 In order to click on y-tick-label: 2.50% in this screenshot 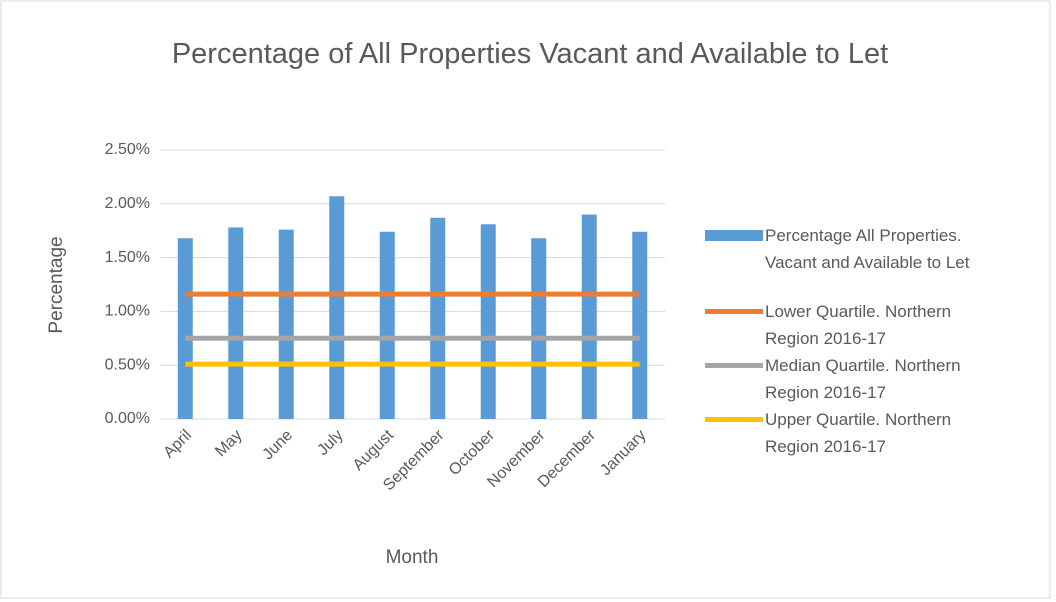, I will do `click(127, 149)`.